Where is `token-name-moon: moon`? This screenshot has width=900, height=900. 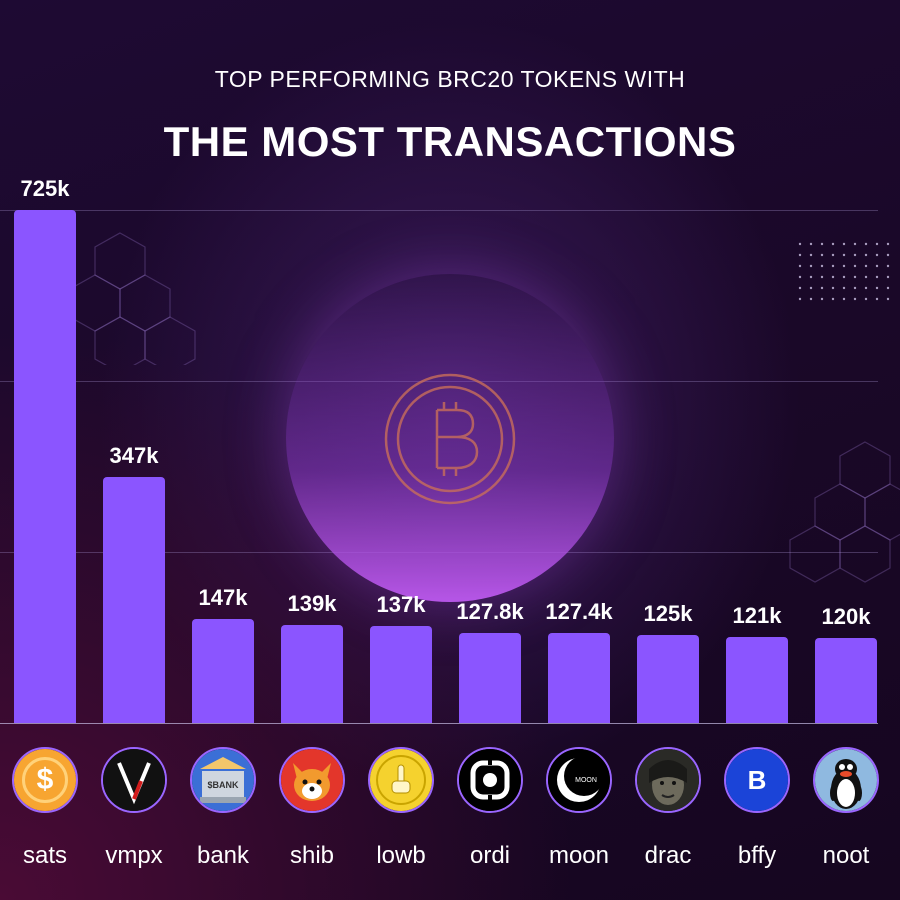
token-name-moon: moon is located at coordinates (579, 855).